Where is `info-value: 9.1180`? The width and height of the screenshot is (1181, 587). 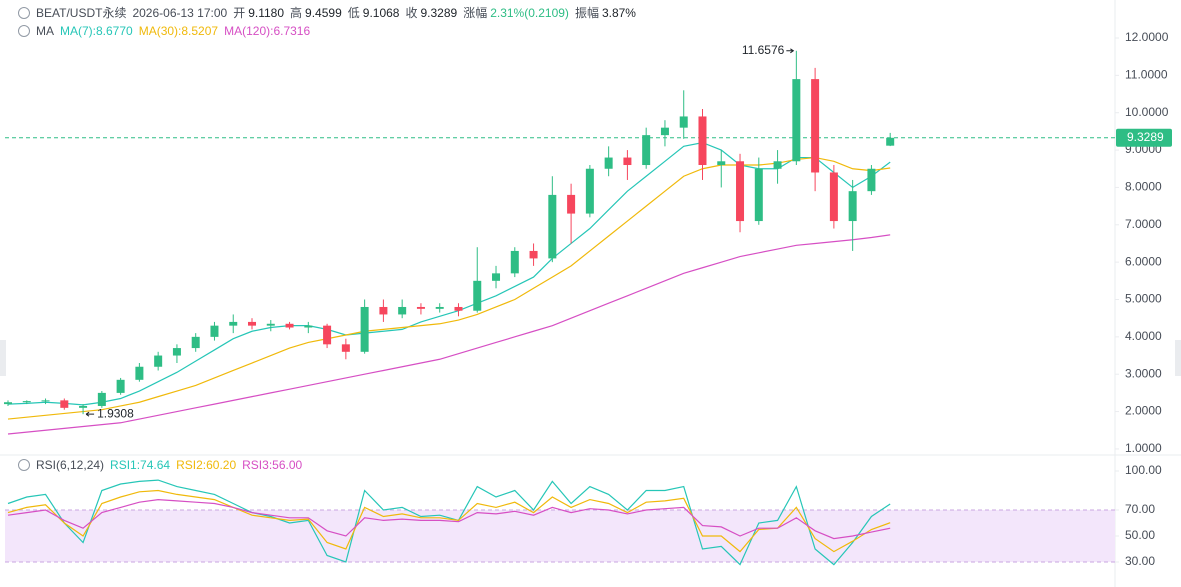 info-value: 9.1180 is located at coordinates (266, 13).